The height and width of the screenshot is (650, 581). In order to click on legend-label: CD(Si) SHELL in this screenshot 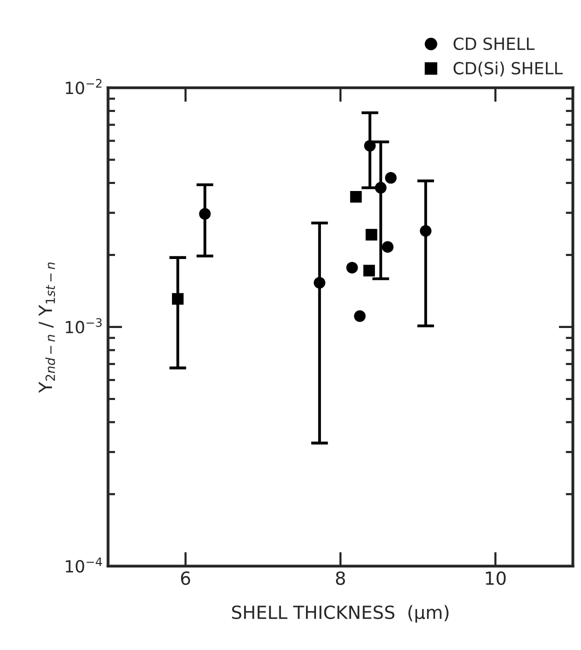, I will do `click(508, 69)`.